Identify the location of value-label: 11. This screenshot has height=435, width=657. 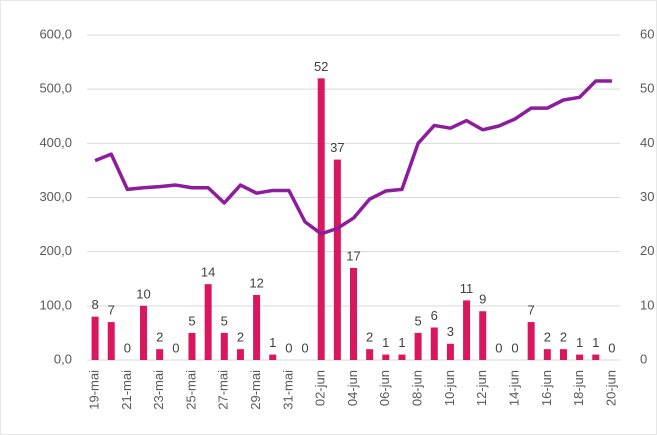
(467, 288).